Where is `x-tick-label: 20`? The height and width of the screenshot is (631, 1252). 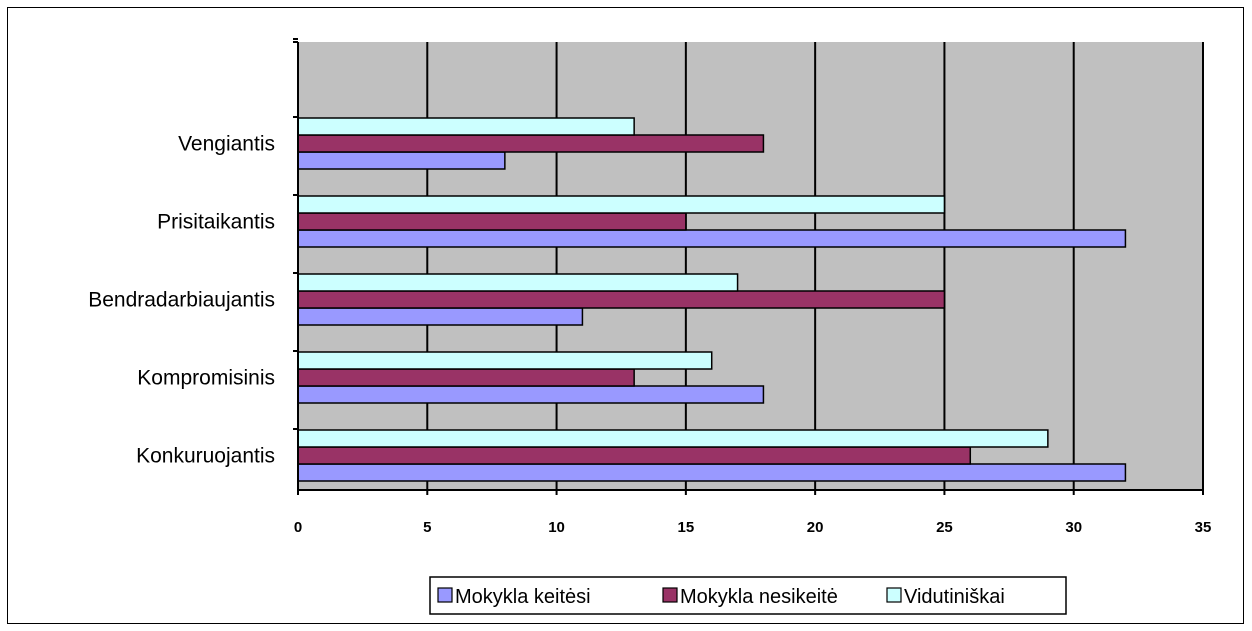 x-tick-label: 20 is located at coordinates (815, 527).